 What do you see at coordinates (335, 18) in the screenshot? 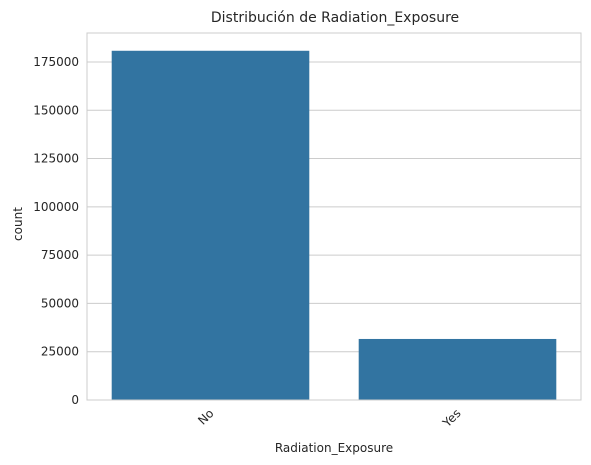
I see `chart-title: Distribución de Radiation_Exposure` at bounding box center [335, 18].